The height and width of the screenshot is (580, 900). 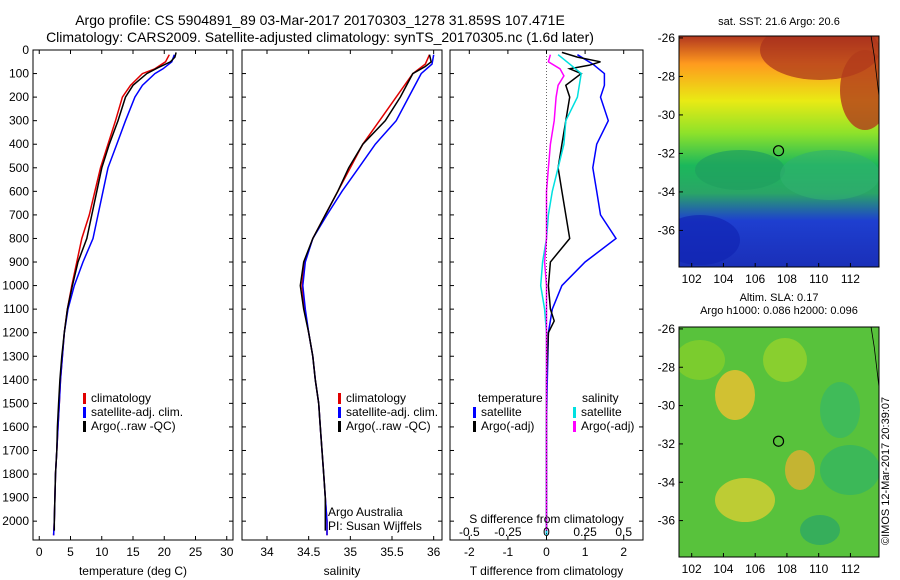 What do you see at coordinates (667, 153) in the screenshot?
I see `sst-map-ytick-label: -32` at bounding box center [667, 153].